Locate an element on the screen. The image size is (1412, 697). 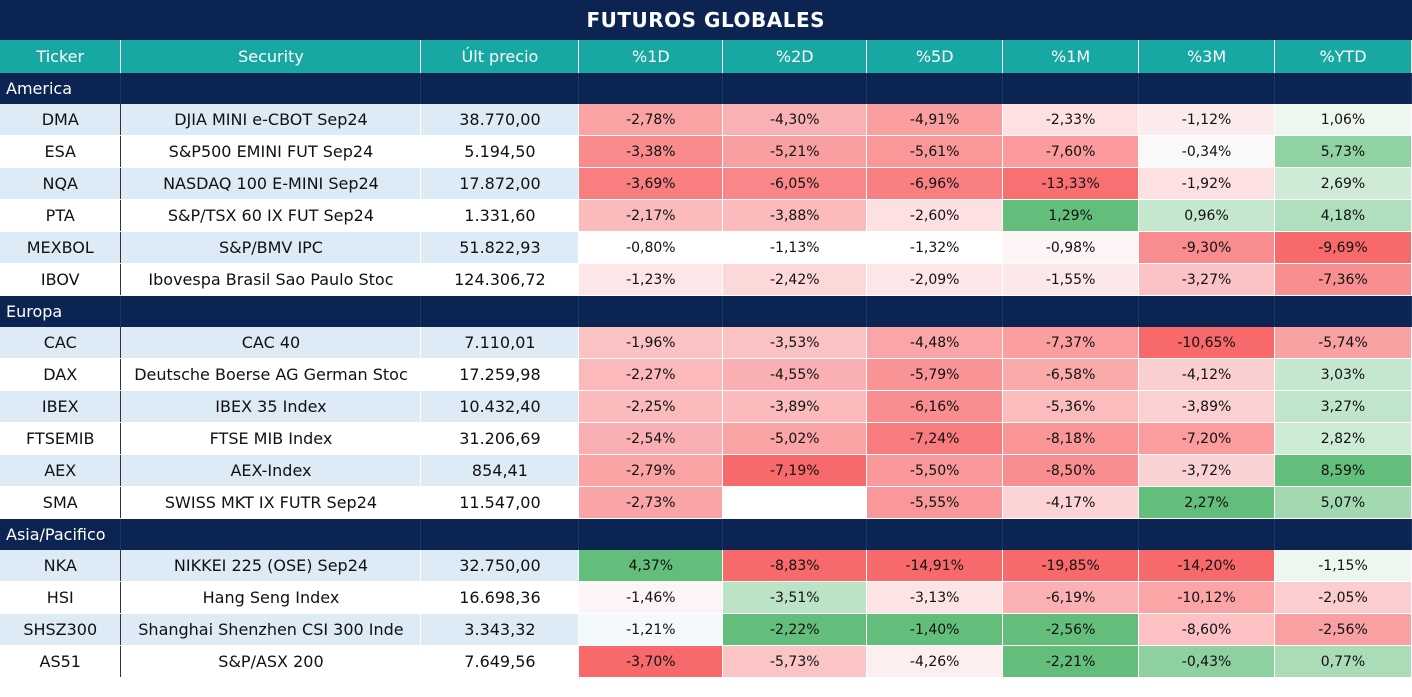
change-cell: -4,26% is located at coordinates (935, 661).